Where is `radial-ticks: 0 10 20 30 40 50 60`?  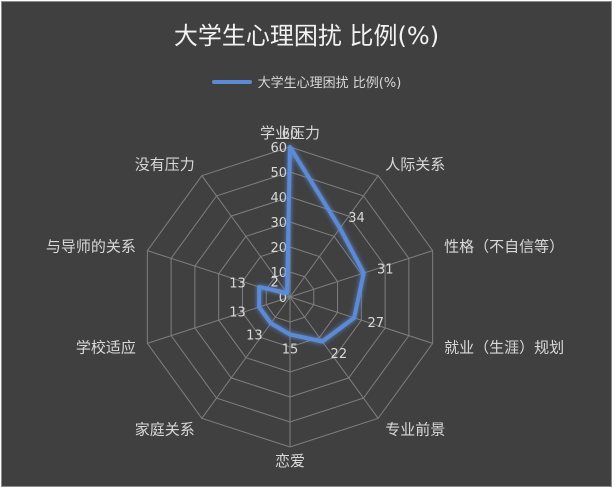
radial-ticks: 0 10 20 30 40 50 60 is located at coordinates (278, 223).